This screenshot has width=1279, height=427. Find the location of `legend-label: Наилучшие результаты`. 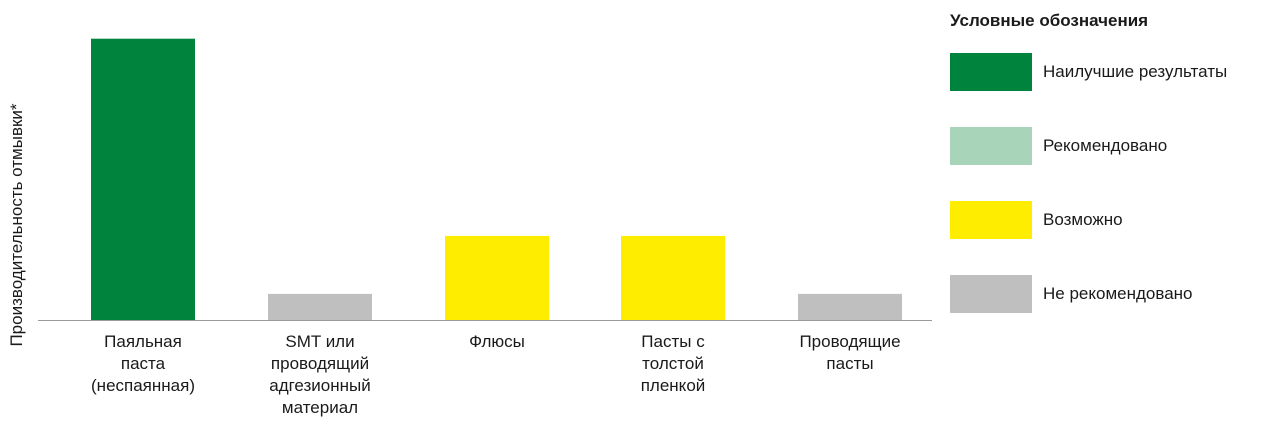

legend-label: Наилучшие результаты is located at coordinates (1135, 71).